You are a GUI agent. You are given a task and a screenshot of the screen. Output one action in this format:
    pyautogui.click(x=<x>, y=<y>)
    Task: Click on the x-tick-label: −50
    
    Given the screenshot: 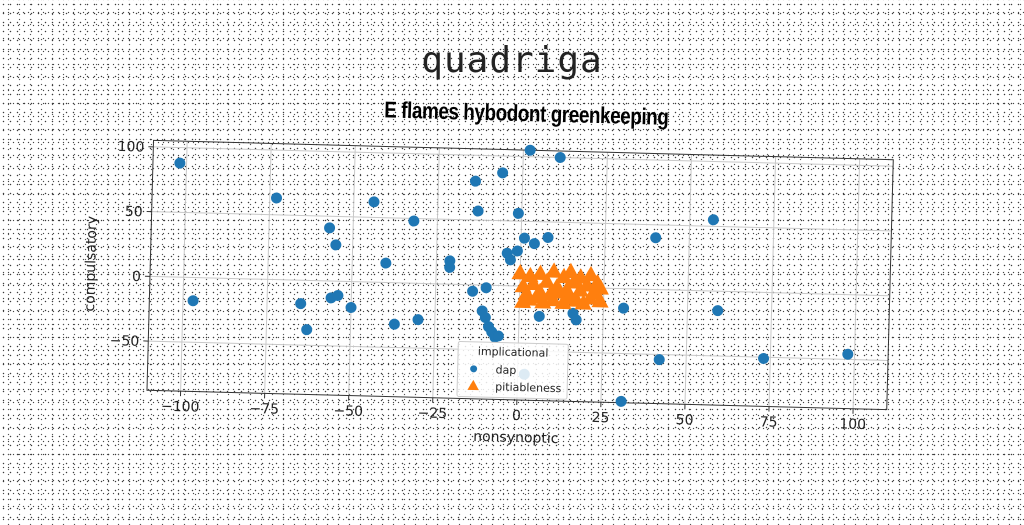 What is the action you would take?
    pyautogui.click(x=348, y=411)
    